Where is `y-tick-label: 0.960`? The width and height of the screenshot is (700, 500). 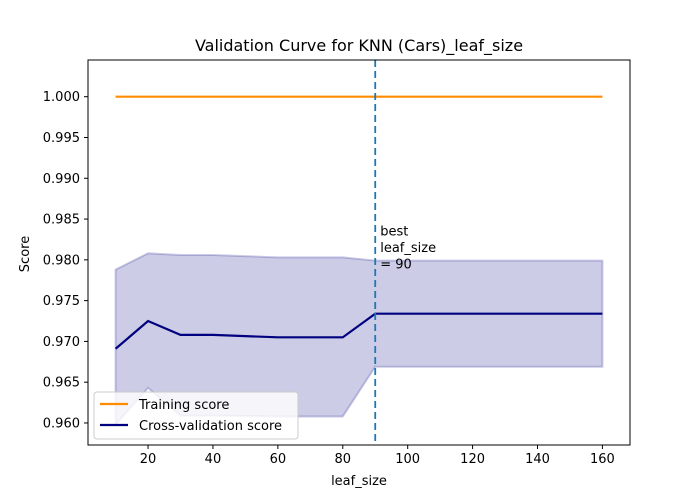 y-tick-label: 0.960 is located at coordinates (61, 423).